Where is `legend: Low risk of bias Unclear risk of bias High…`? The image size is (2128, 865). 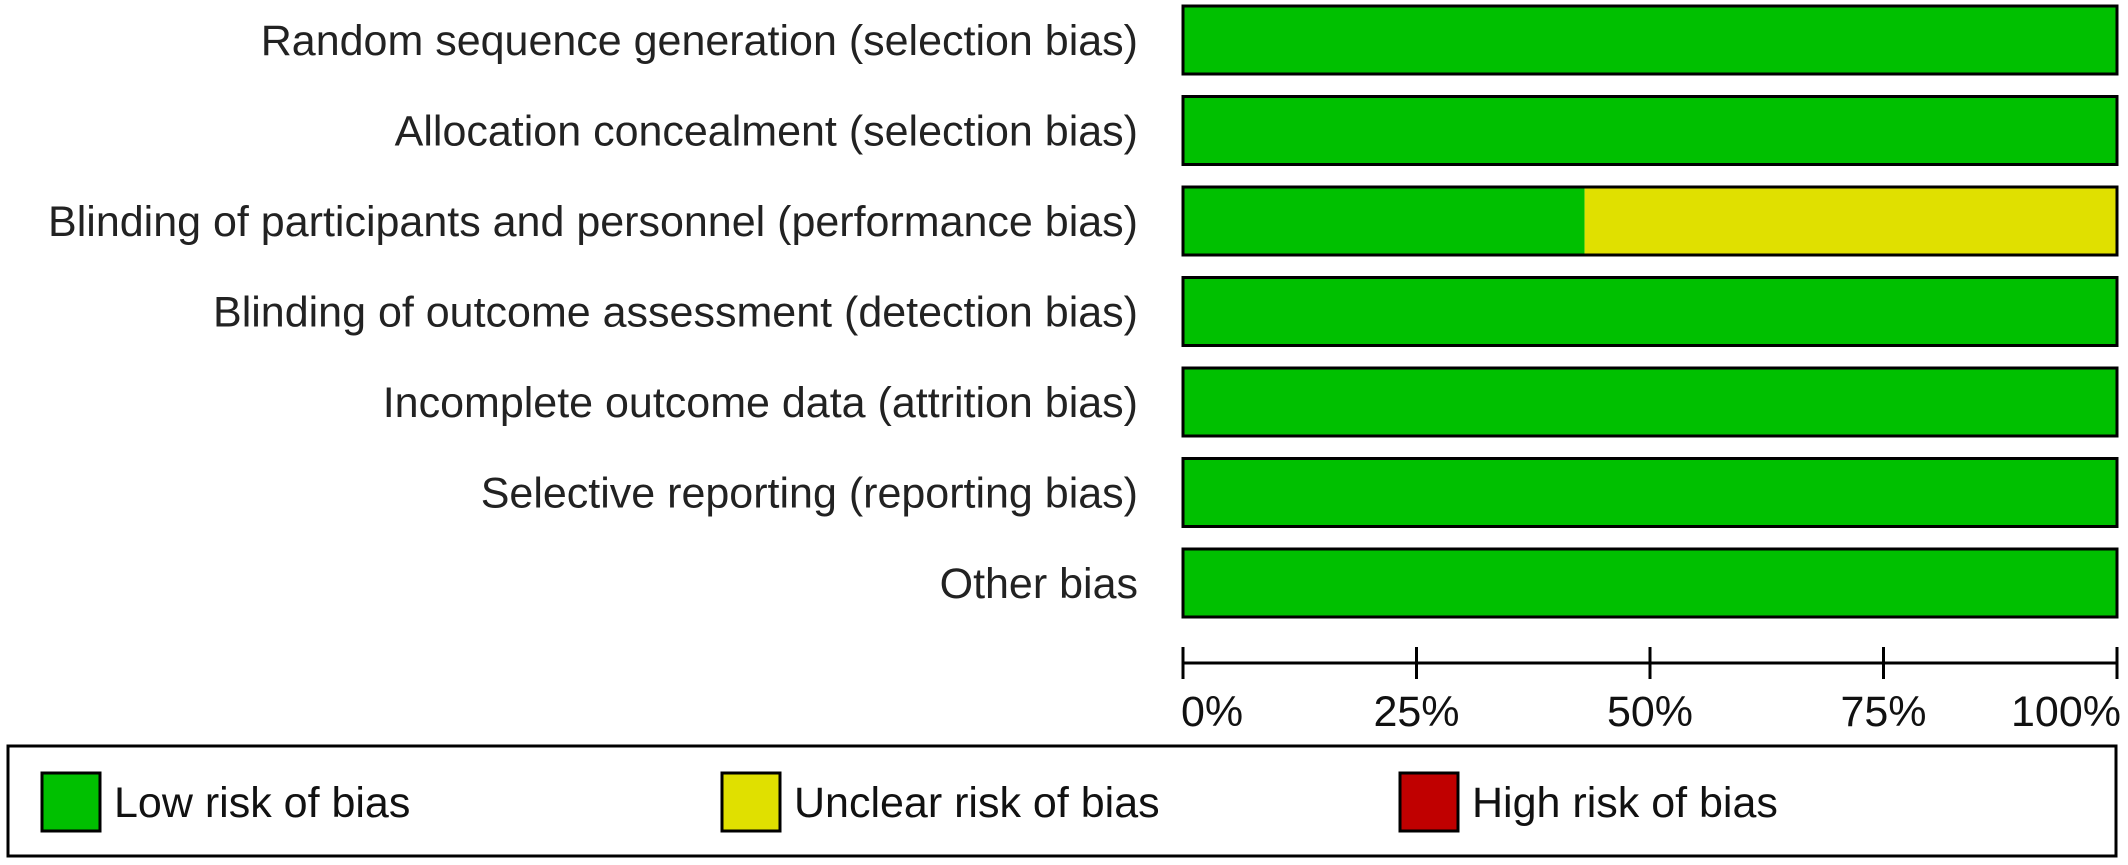 legend: Low risk of bias Unclear risk of bias High… is located at coordinates (1062, 801).